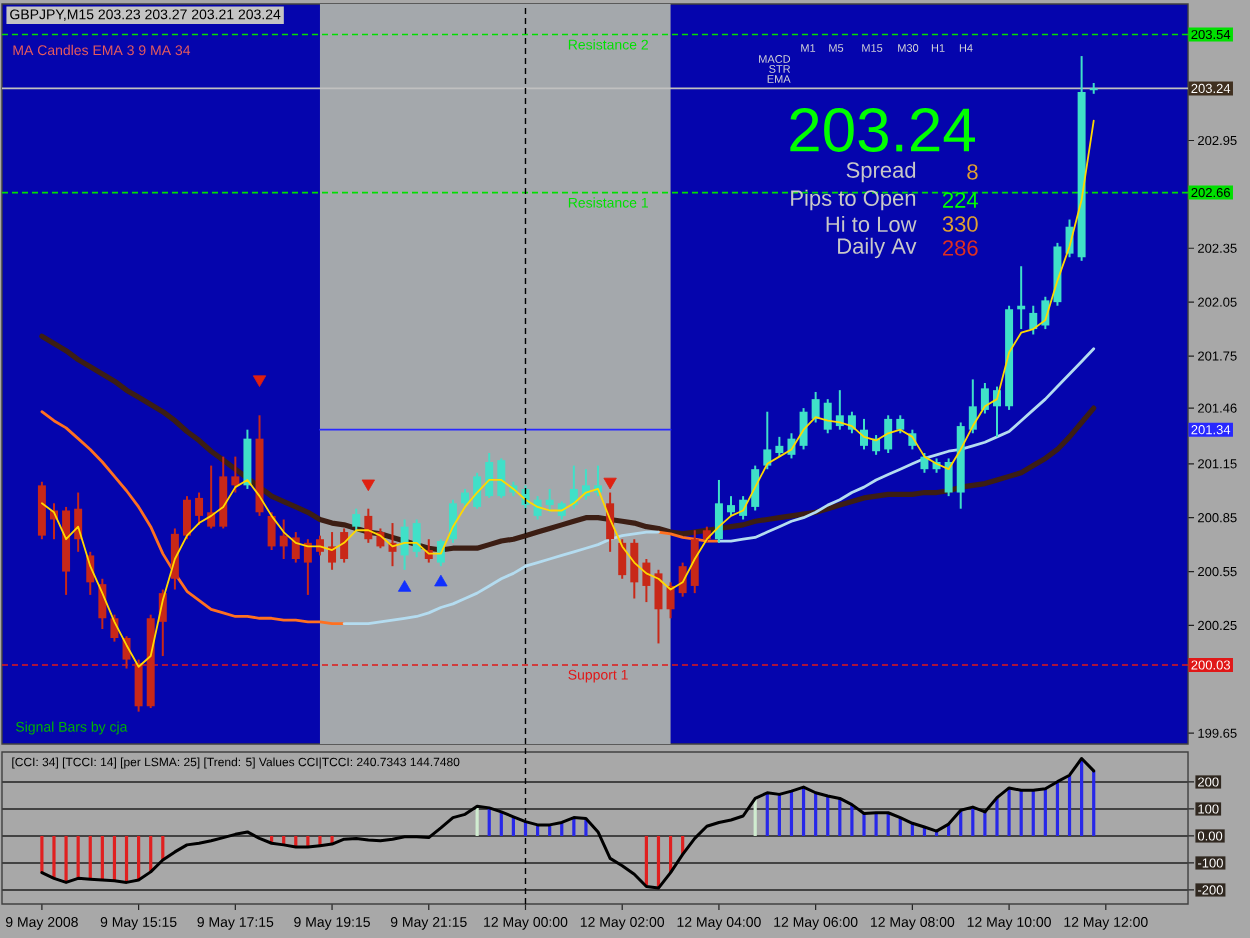  What do you see at coordinates (972, 172) in the screenshot?
I see `annotation: 8` at bounding box center [972, 172].